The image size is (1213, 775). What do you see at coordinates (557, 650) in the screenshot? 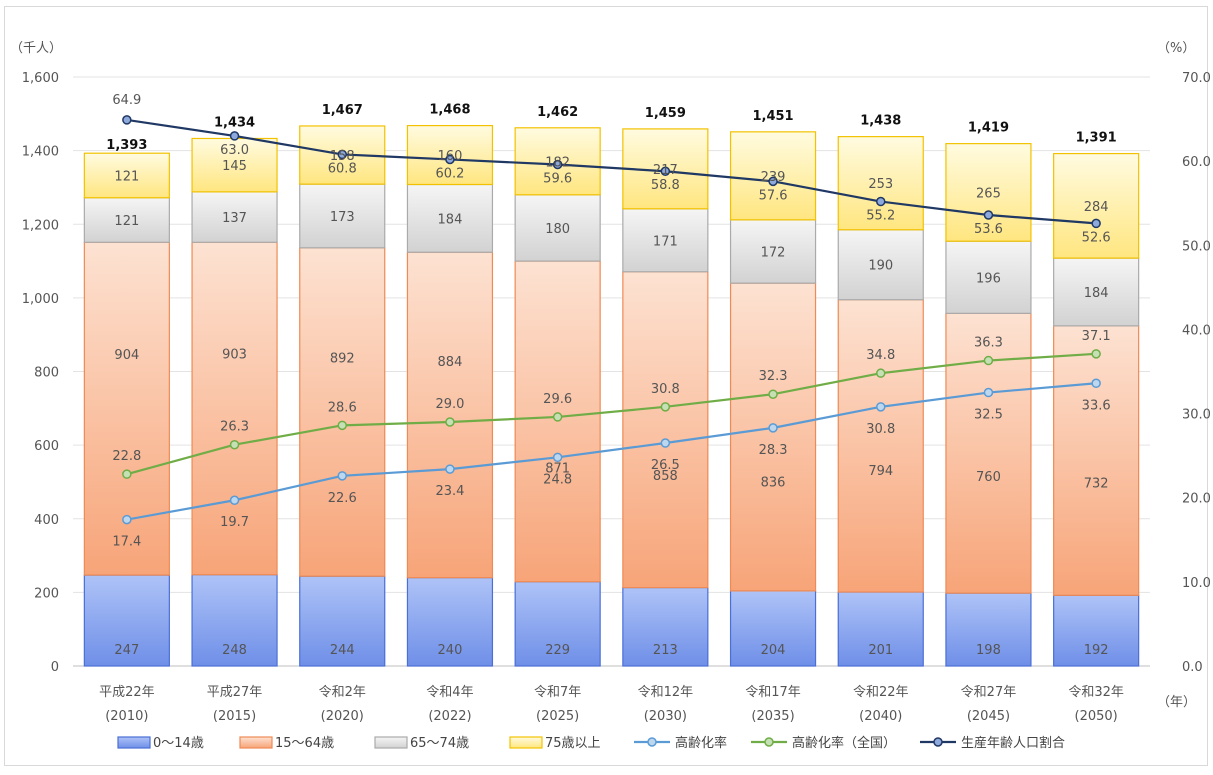
I see `segment-value-label: 229` at bounding box center [557, 650].